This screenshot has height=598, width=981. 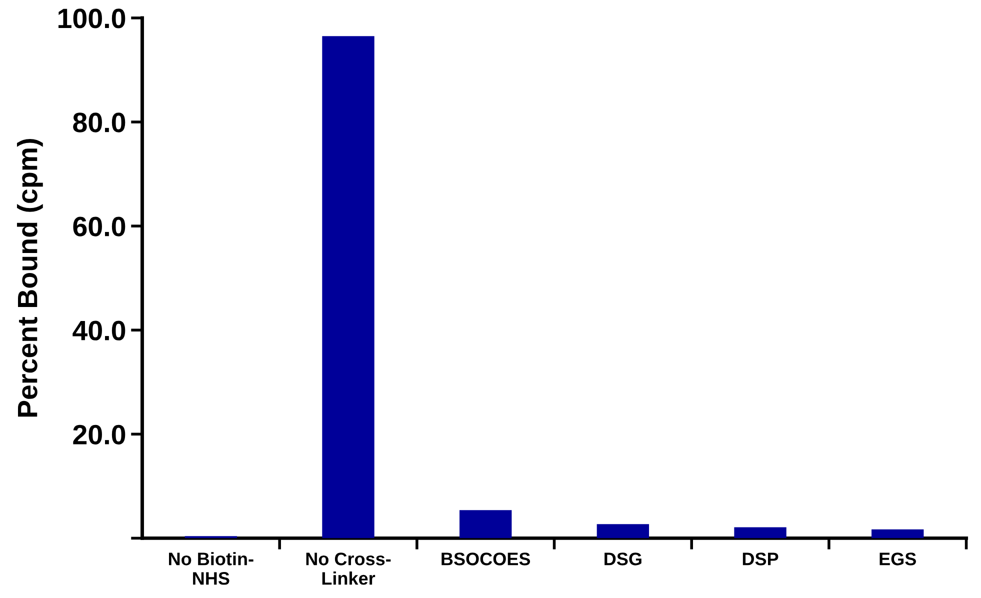 I want to click on y-tick-label: 100.0, so click(x=92, y=18).